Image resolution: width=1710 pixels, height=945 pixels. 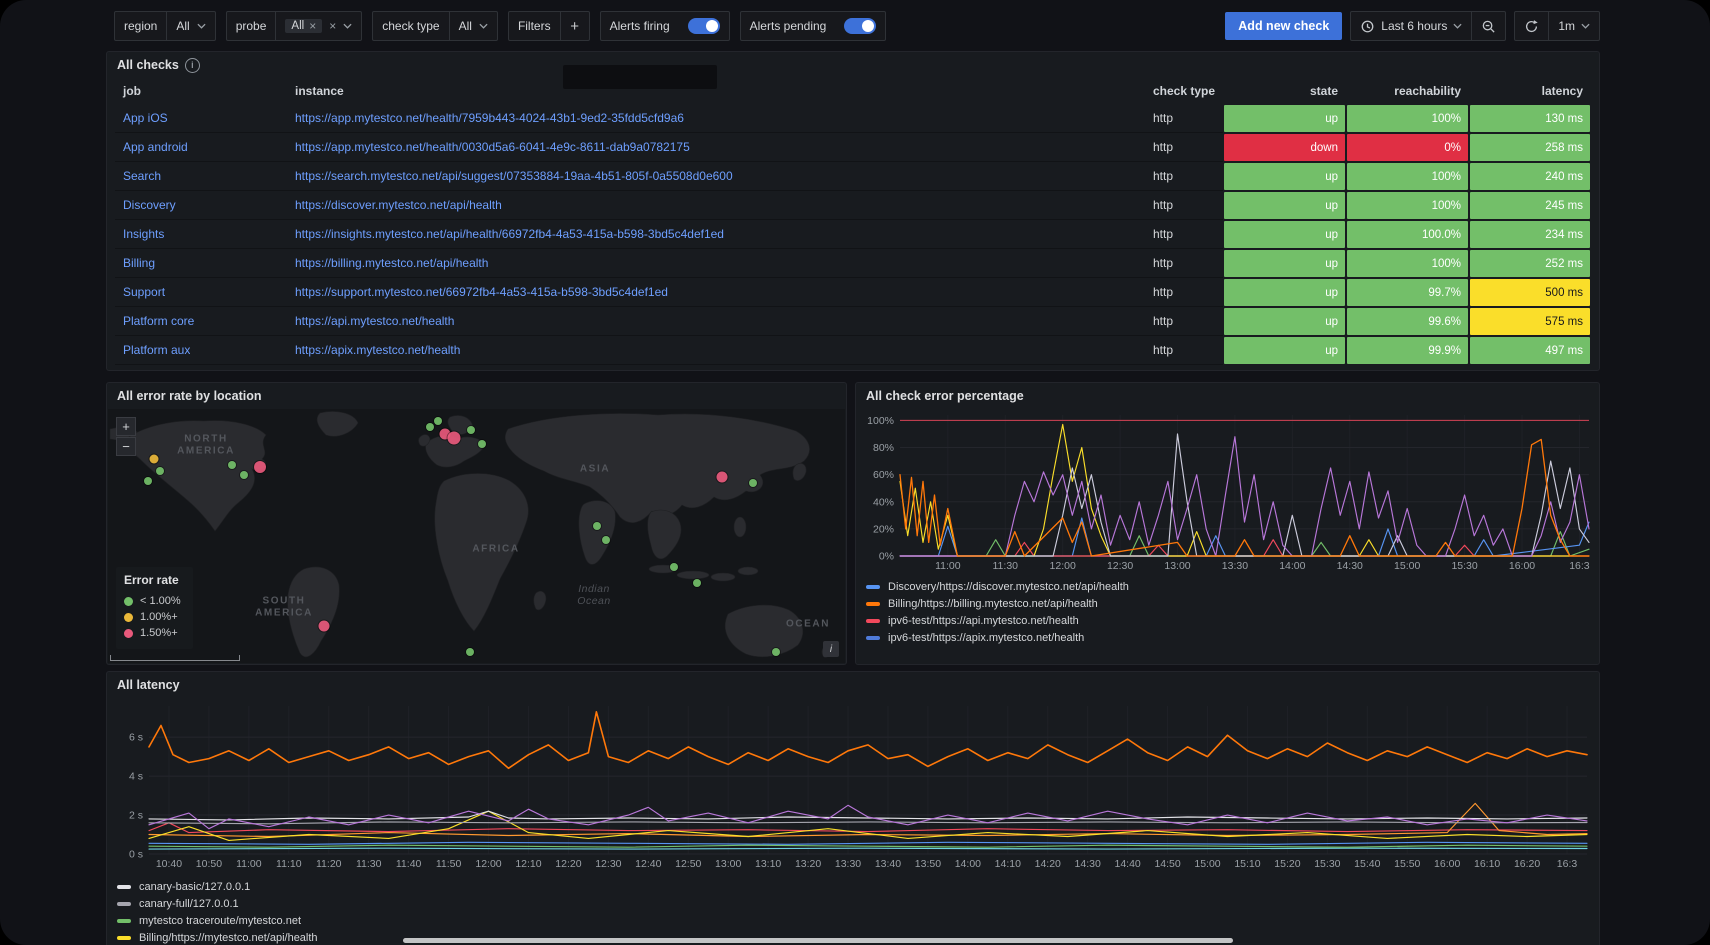 What do you see at coordinates (1579, 566) in the screenshot?
I see `svg-text: 16:3` at bounding box center [1579, 566].